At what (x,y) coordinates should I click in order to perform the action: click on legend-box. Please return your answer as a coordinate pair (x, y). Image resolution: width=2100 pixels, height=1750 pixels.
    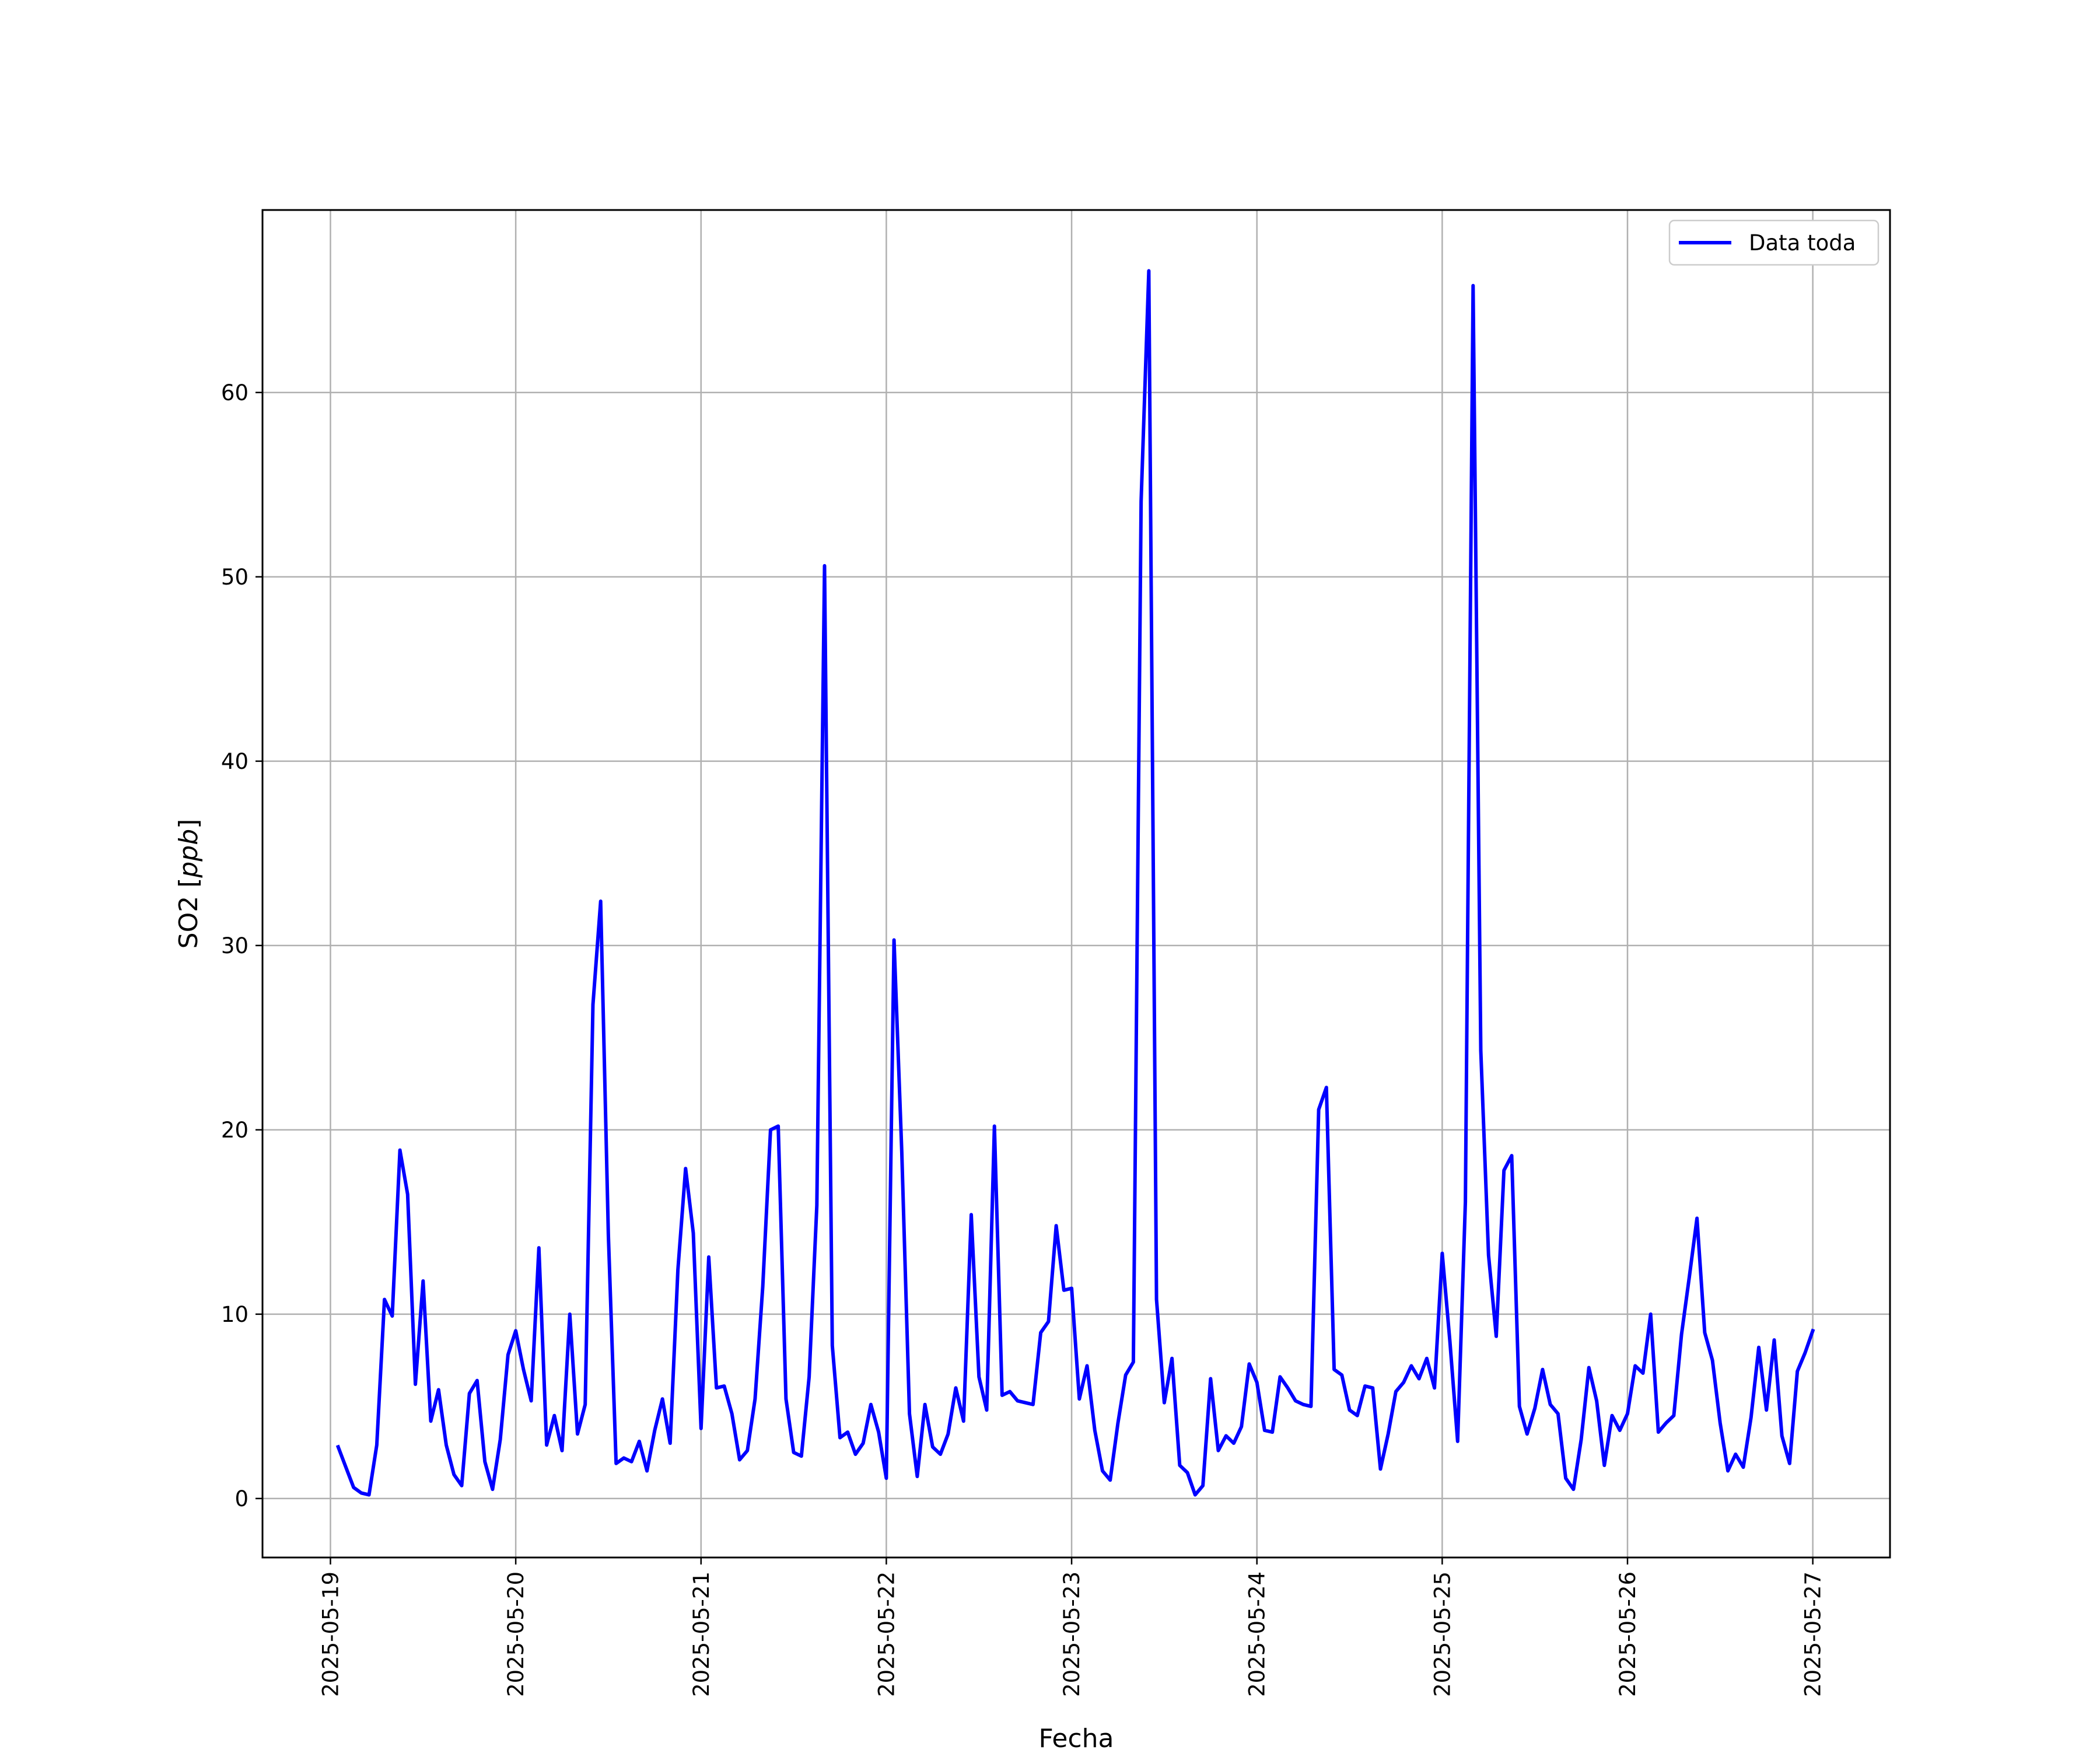
    Looking at the image, I should click on (1774, 242).